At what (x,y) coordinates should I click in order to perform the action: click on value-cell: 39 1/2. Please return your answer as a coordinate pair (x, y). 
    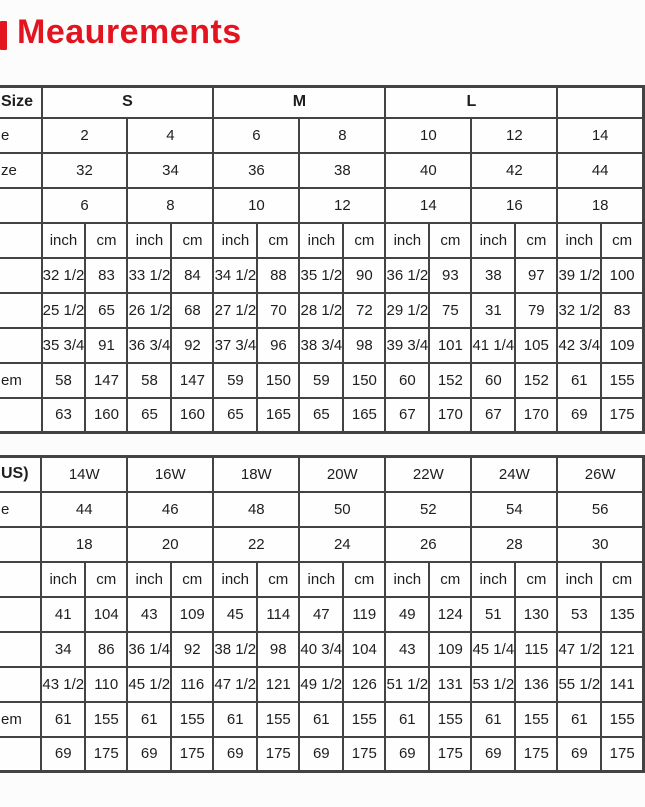
    Looking at the image, I should click on (579, 275).